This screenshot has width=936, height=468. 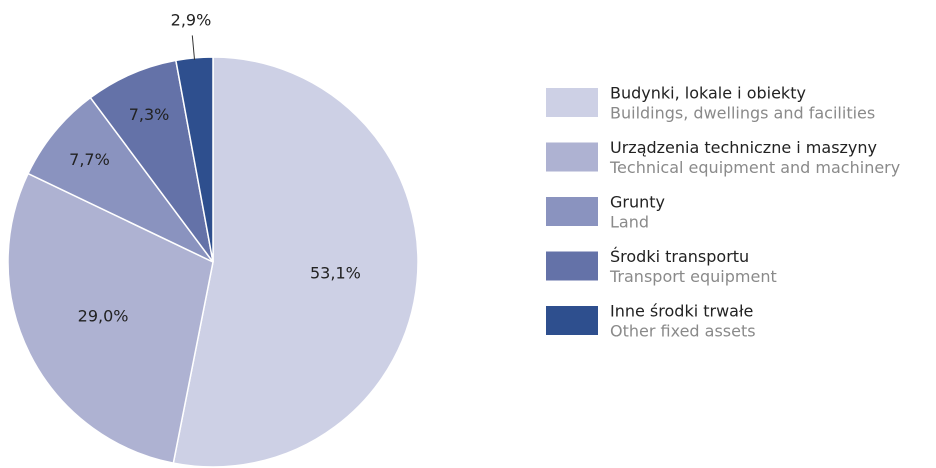 I want to click on data-label: 2,9%, so click(x=191, y=20).